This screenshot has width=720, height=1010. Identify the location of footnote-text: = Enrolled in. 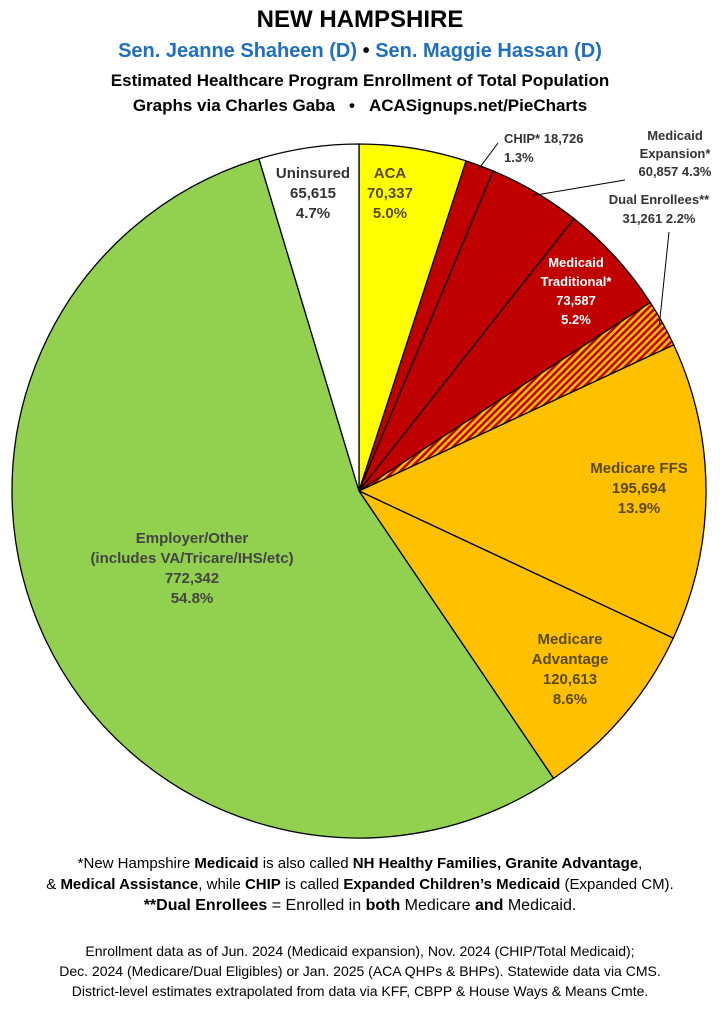
(316, 905).